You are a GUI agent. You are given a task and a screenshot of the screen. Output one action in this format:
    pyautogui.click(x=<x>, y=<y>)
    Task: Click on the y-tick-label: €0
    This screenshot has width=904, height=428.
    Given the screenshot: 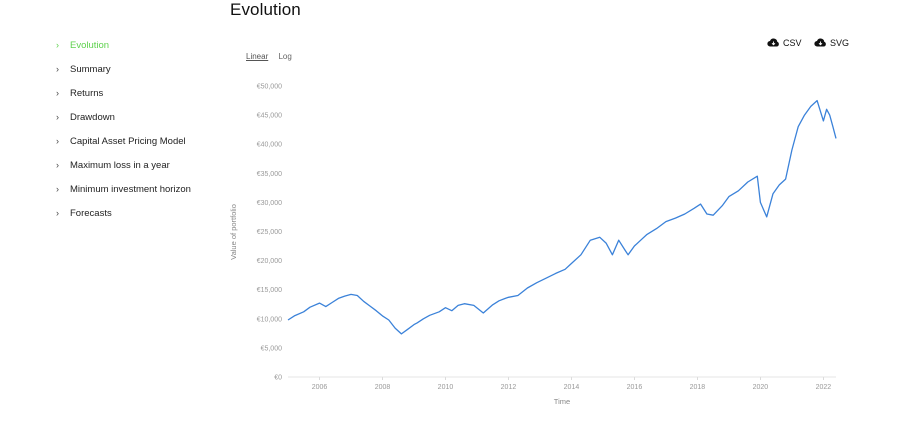 What is the action you would take?
    pyautogui.click(x=278, y=378)
    